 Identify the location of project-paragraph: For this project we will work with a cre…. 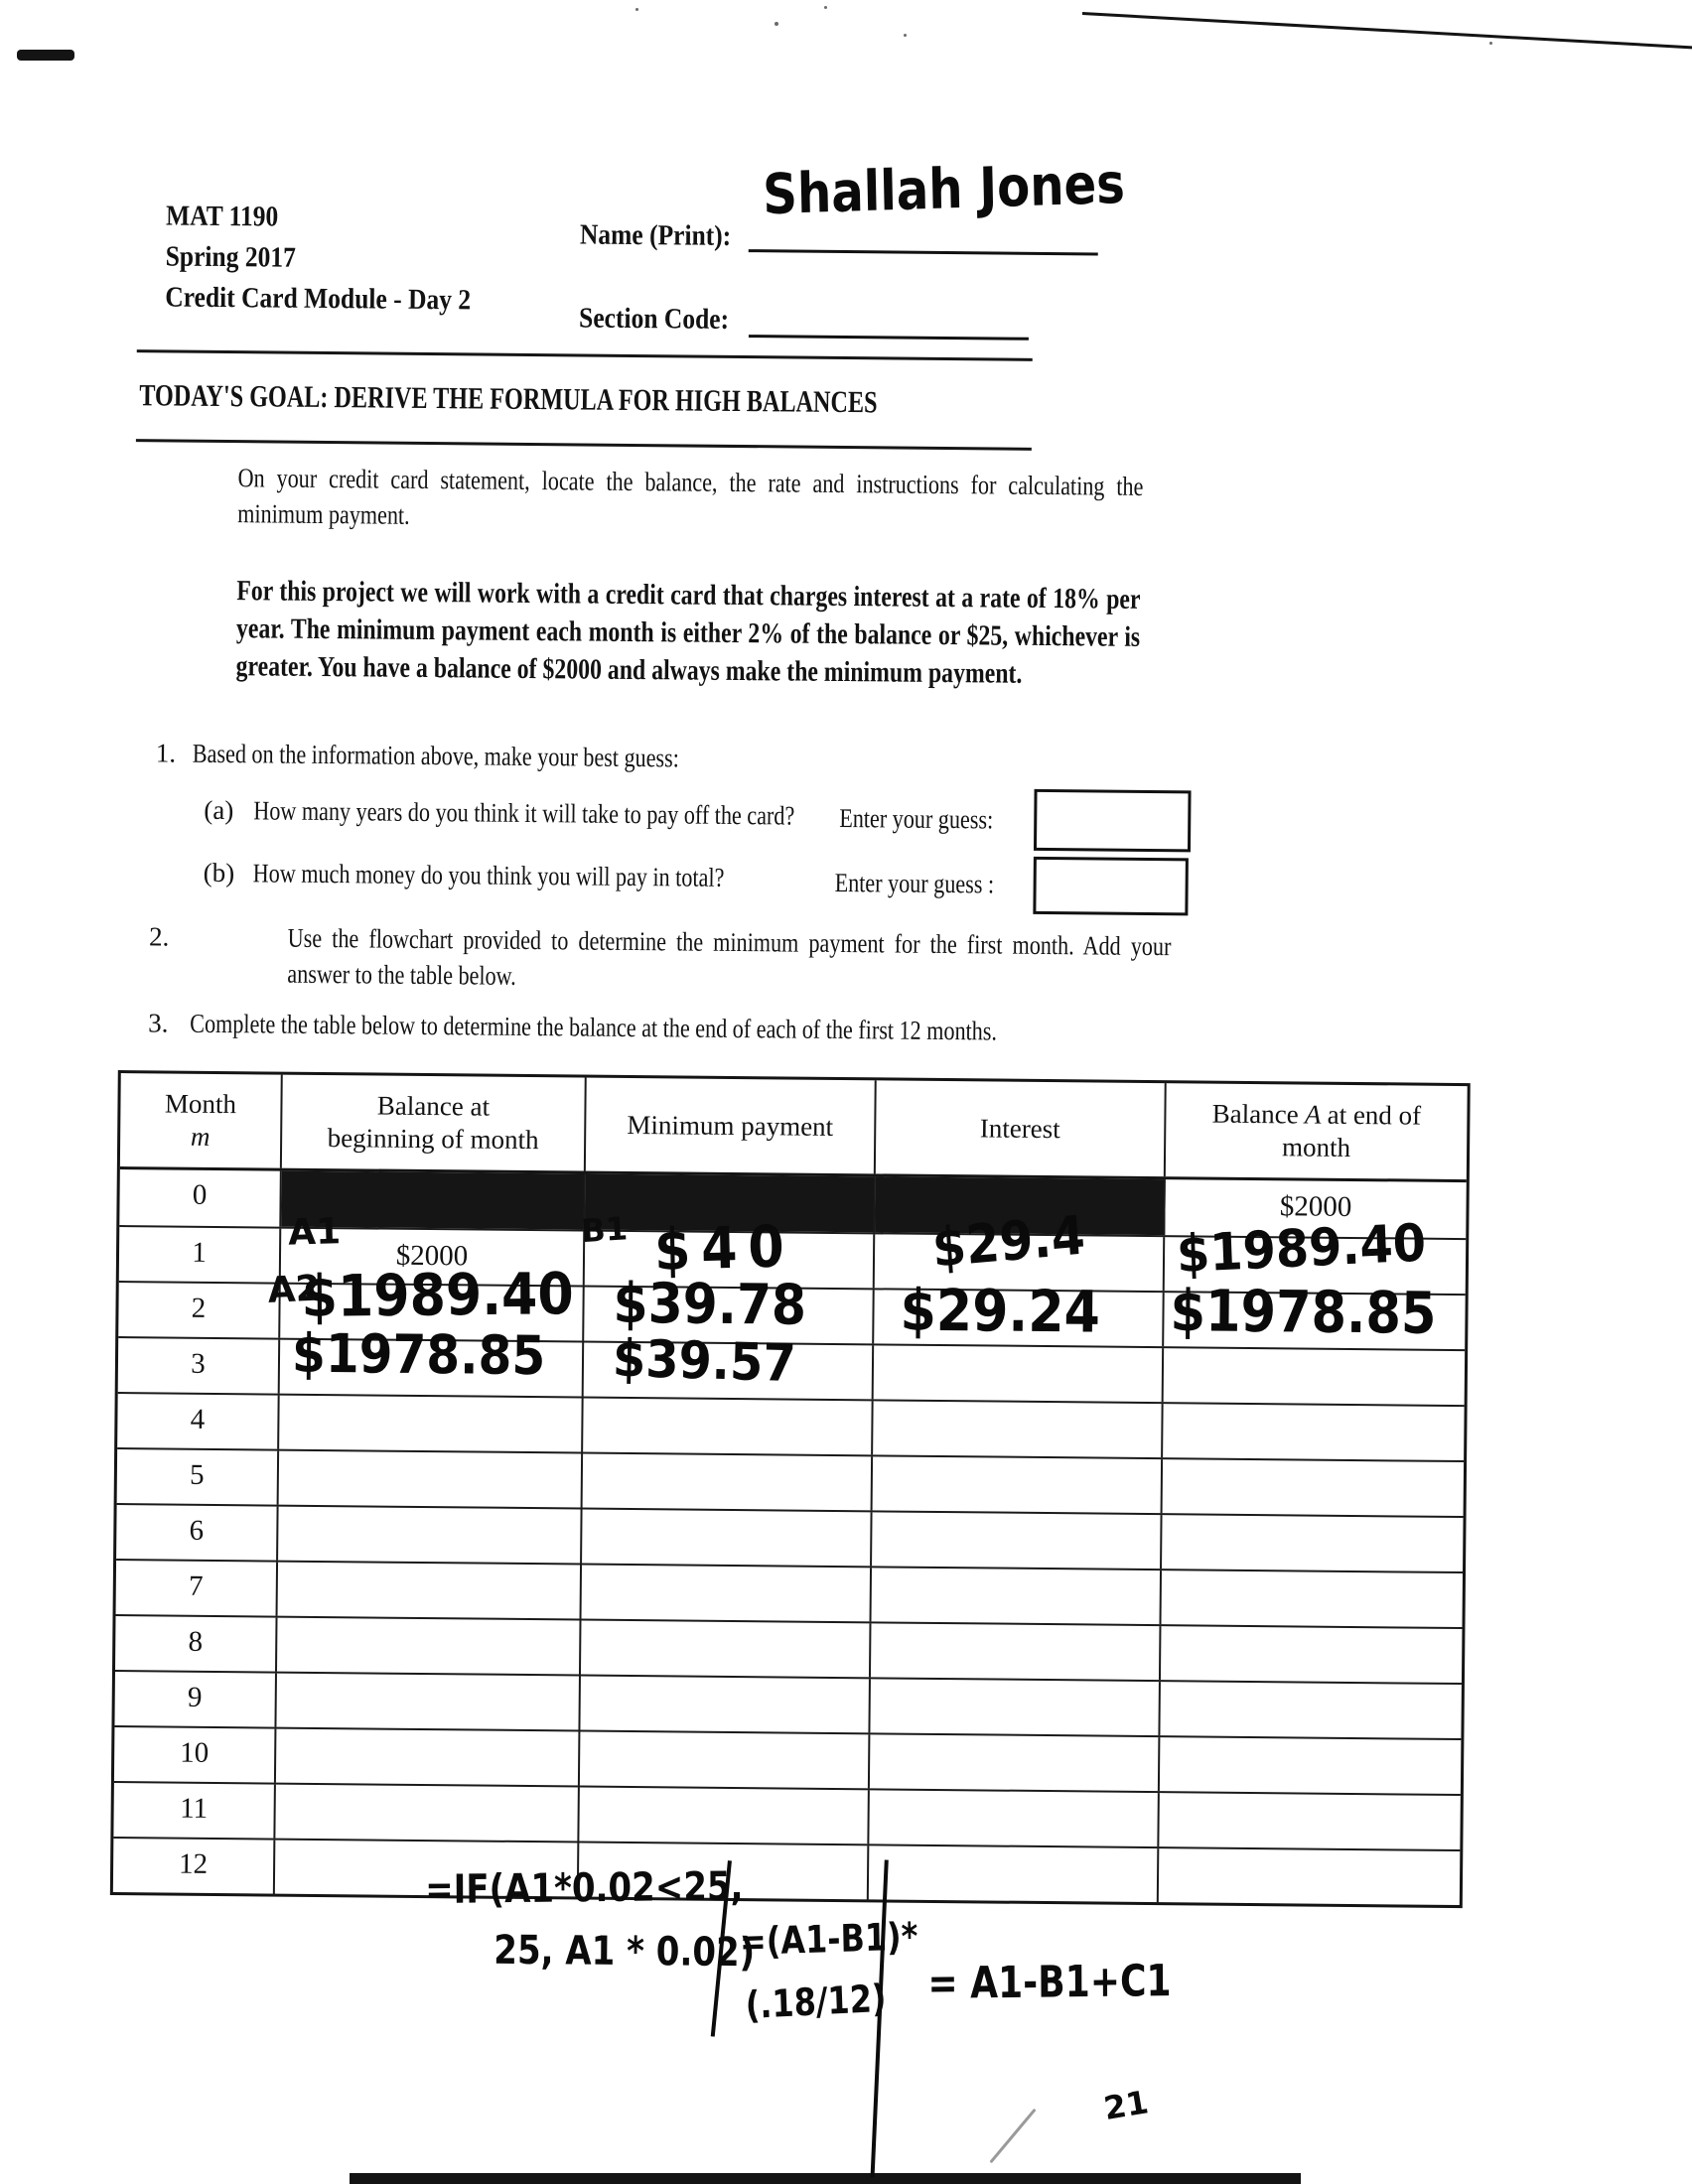
(688, 632).